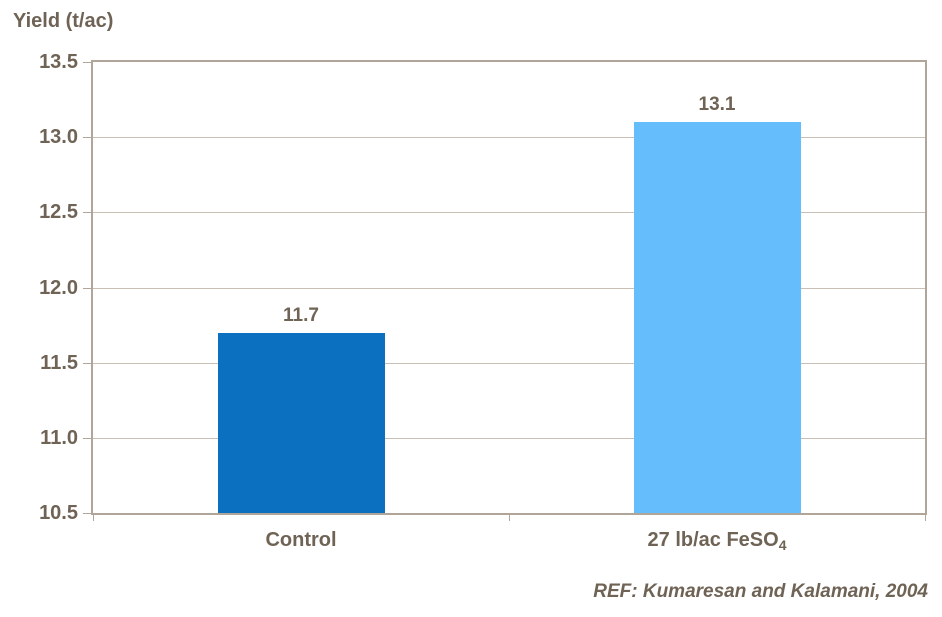 The image size is (942, 617). I want to click on x-category-label: 27 lb/ac FeSO4, so click(717, 541).